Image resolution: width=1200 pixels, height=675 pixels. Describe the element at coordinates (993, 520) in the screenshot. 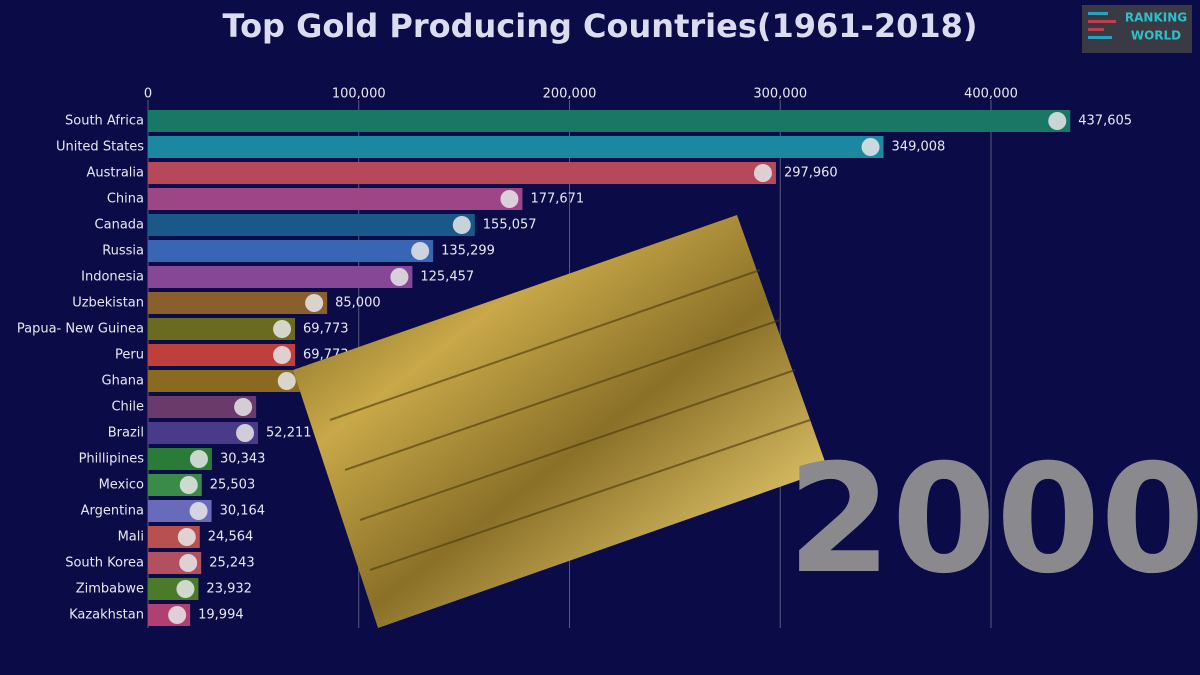

I see `year-label: 2000` at that location.